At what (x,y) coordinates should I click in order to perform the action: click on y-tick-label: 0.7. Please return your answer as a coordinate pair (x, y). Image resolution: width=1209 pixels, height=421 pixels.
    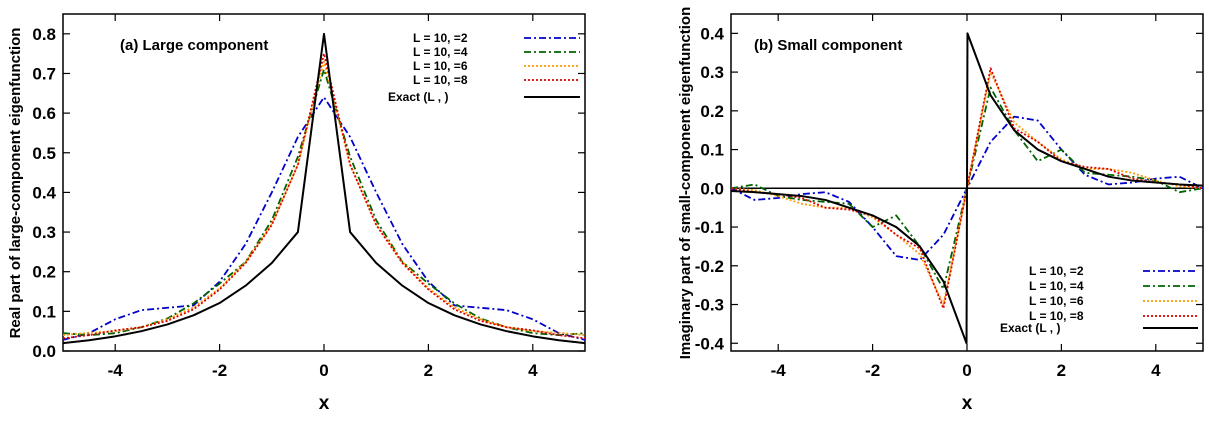
    Looking at the image, I should click on (44, 73).